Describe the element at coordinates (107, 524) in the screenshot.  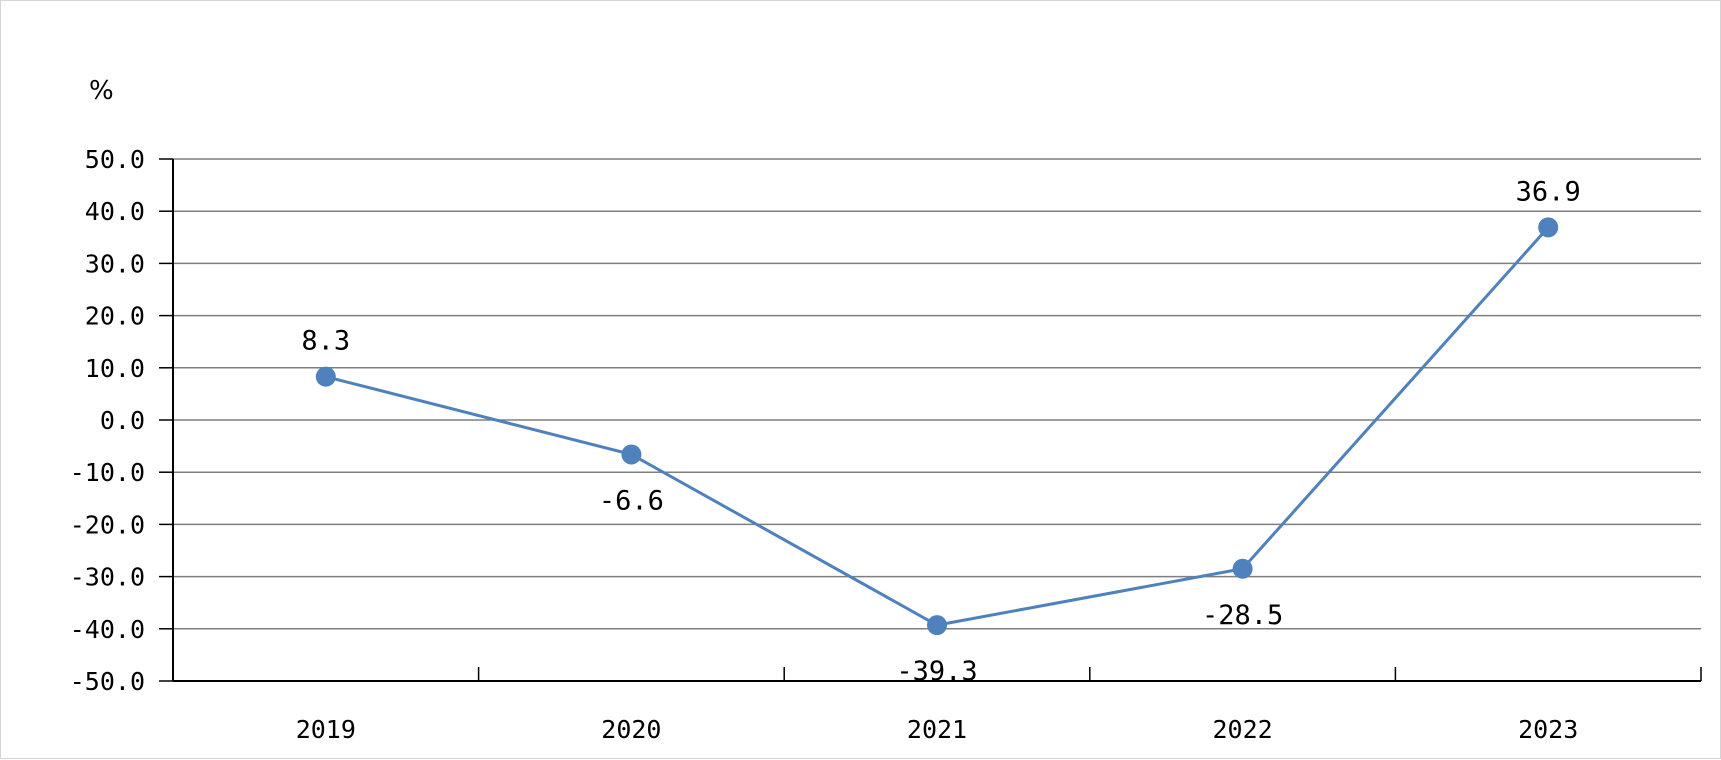
I see `y-tick-label: -20.0` at that location.